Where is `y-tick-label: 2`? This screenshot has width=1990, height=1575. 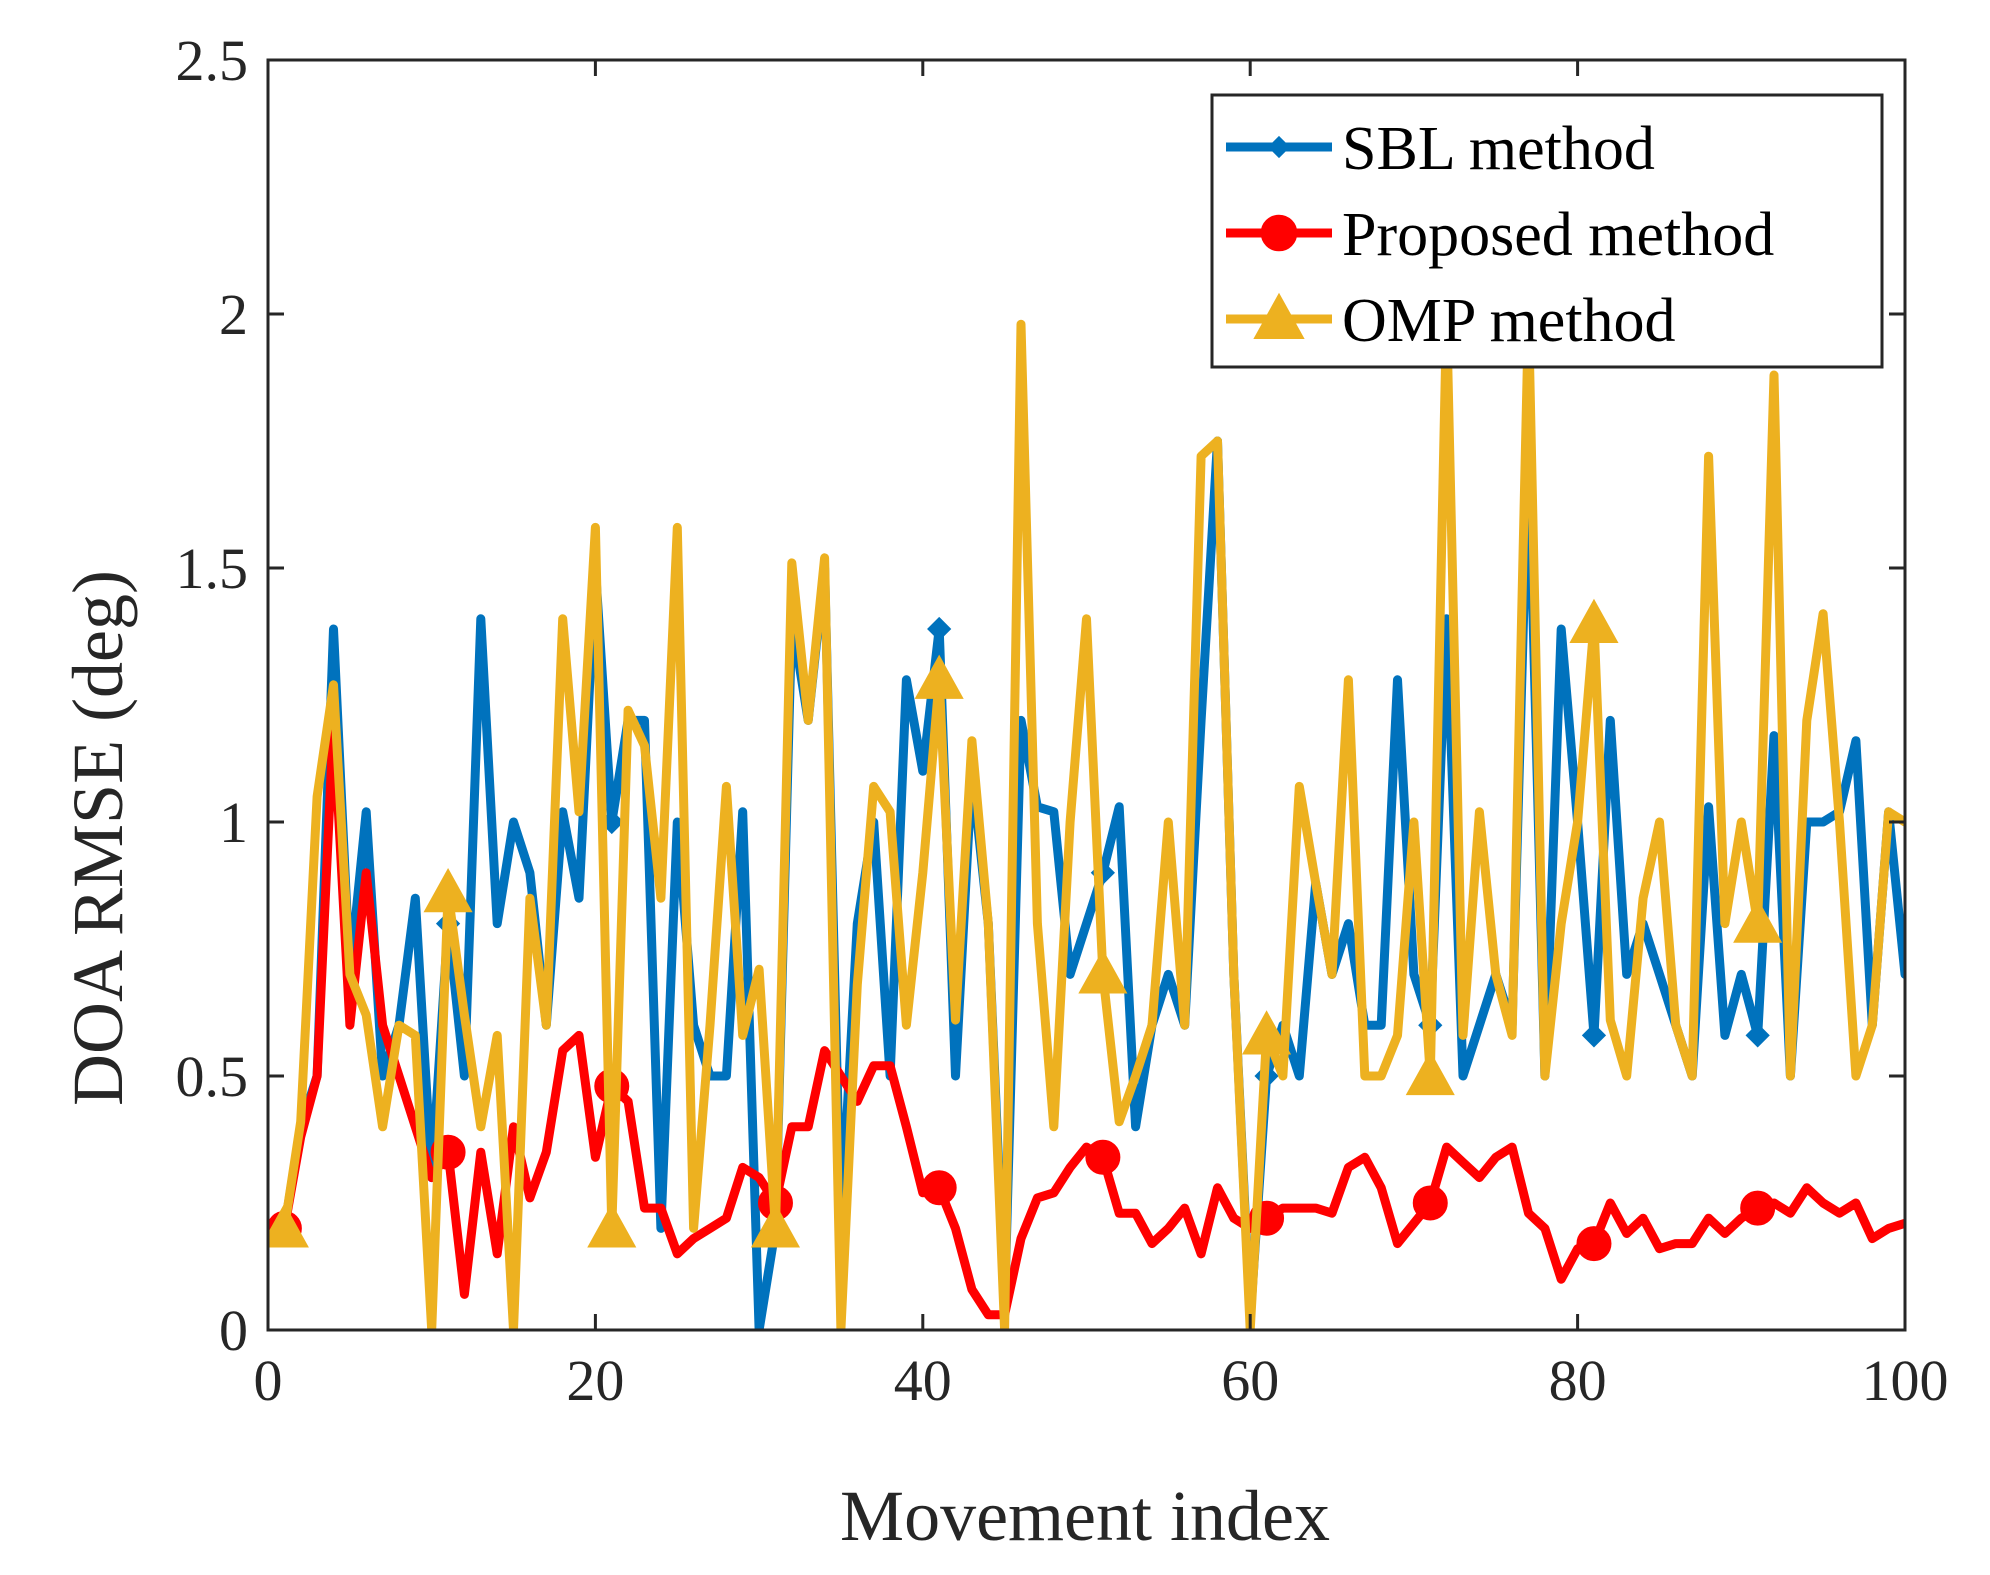
y-tick-label: 2 is located at coordinates (233, 314).